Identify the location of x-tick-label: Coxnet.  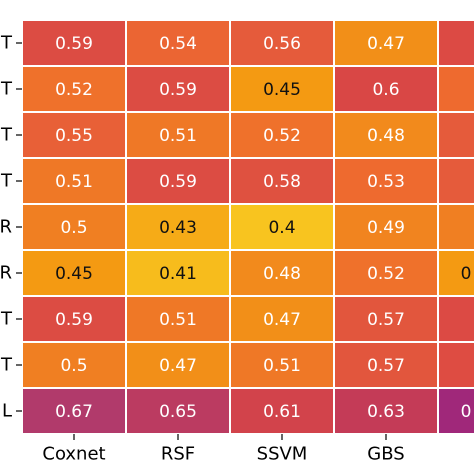
(73, 454).